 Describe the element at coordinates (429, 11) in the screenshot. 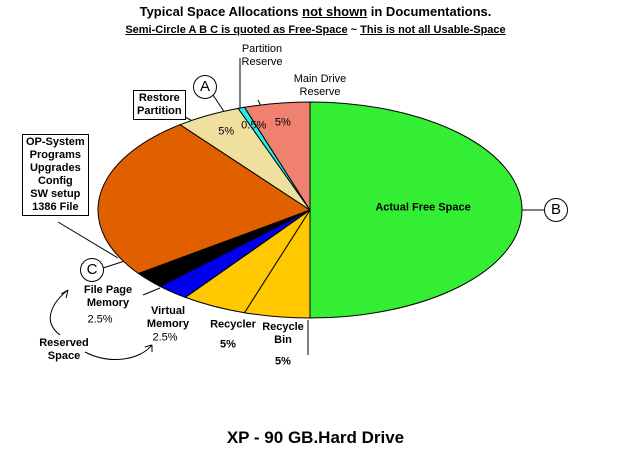

I see `title-part: in Documentations.` at that location.